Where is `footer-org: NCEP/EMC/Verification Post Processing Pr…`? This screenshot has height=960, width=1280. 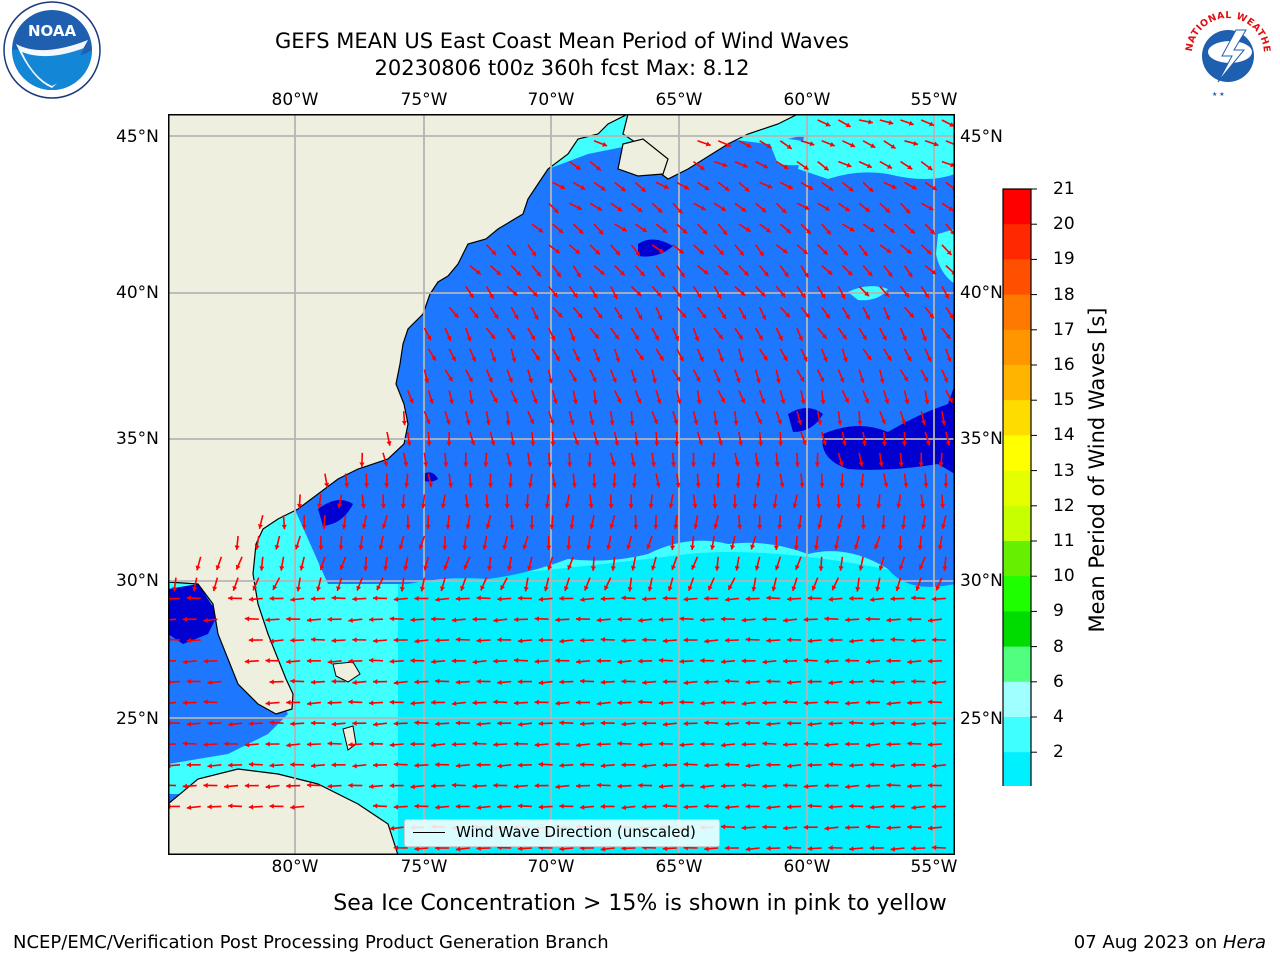
footer-org: NCEP/EMC/Verification Post Processing Pr… is located at coordinates (311, 942).